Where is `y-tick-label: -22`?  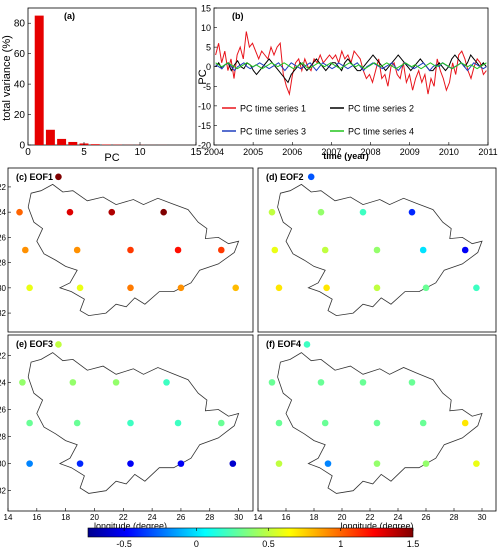 y-tick-label: -22 is located at coordinates (3, 355).